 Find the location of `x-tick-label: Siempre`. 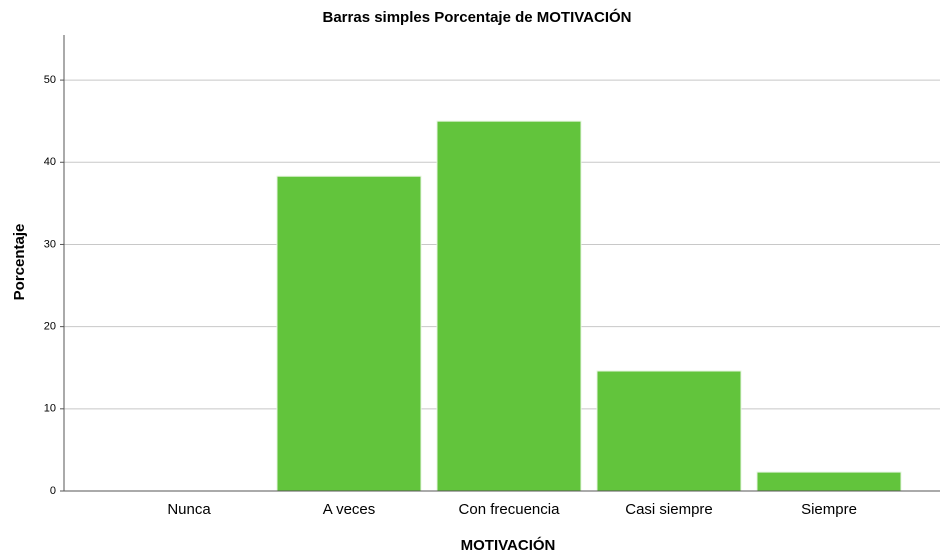

x-tick-label: Siempre is located at coordinates (829, 509).